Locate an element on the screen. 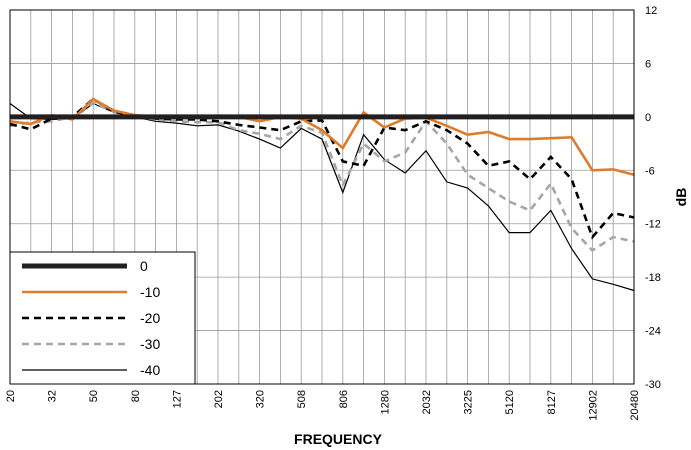 Image resolution: width=691 pixels, height=450 pixels. x-tick-label: 5120 is located at coordinates (510, 402).